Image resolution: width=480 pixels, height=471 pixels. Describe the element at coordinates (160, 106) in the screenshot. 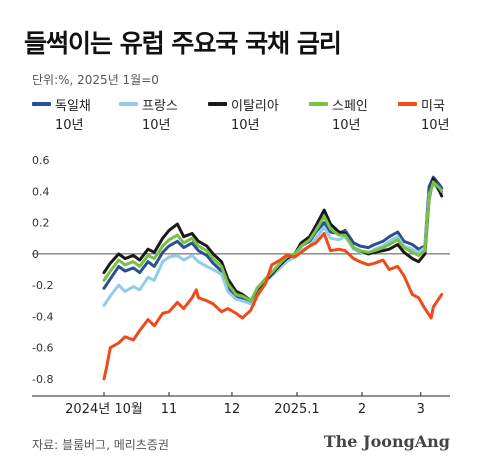

I see `legend-label: 프랑스` at that location.